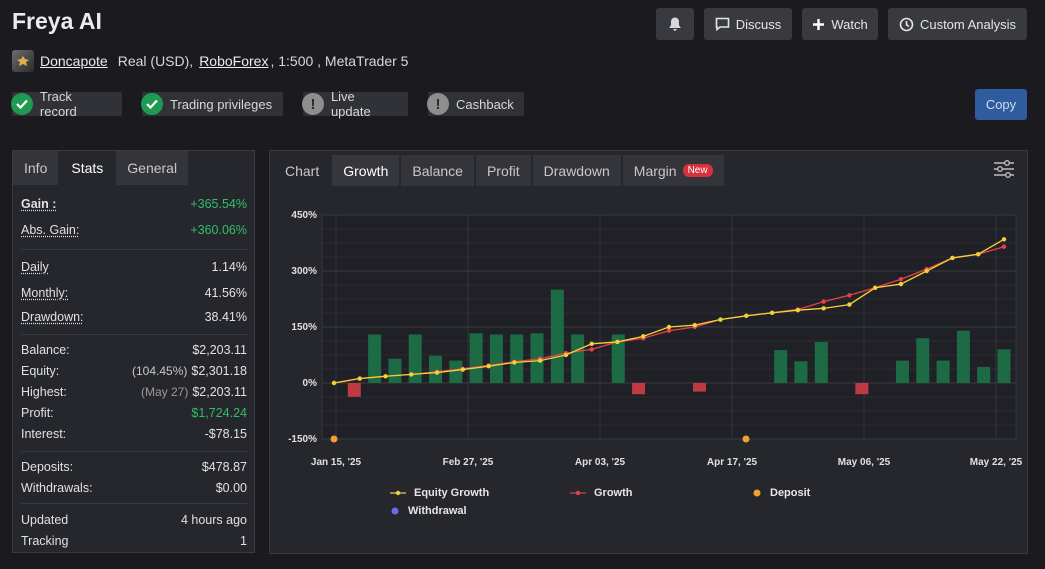 This screenshot has height=569, width=1045. I want to click on stat-highest: Highest: (May 27) $2,203.11, so click(134, 392).